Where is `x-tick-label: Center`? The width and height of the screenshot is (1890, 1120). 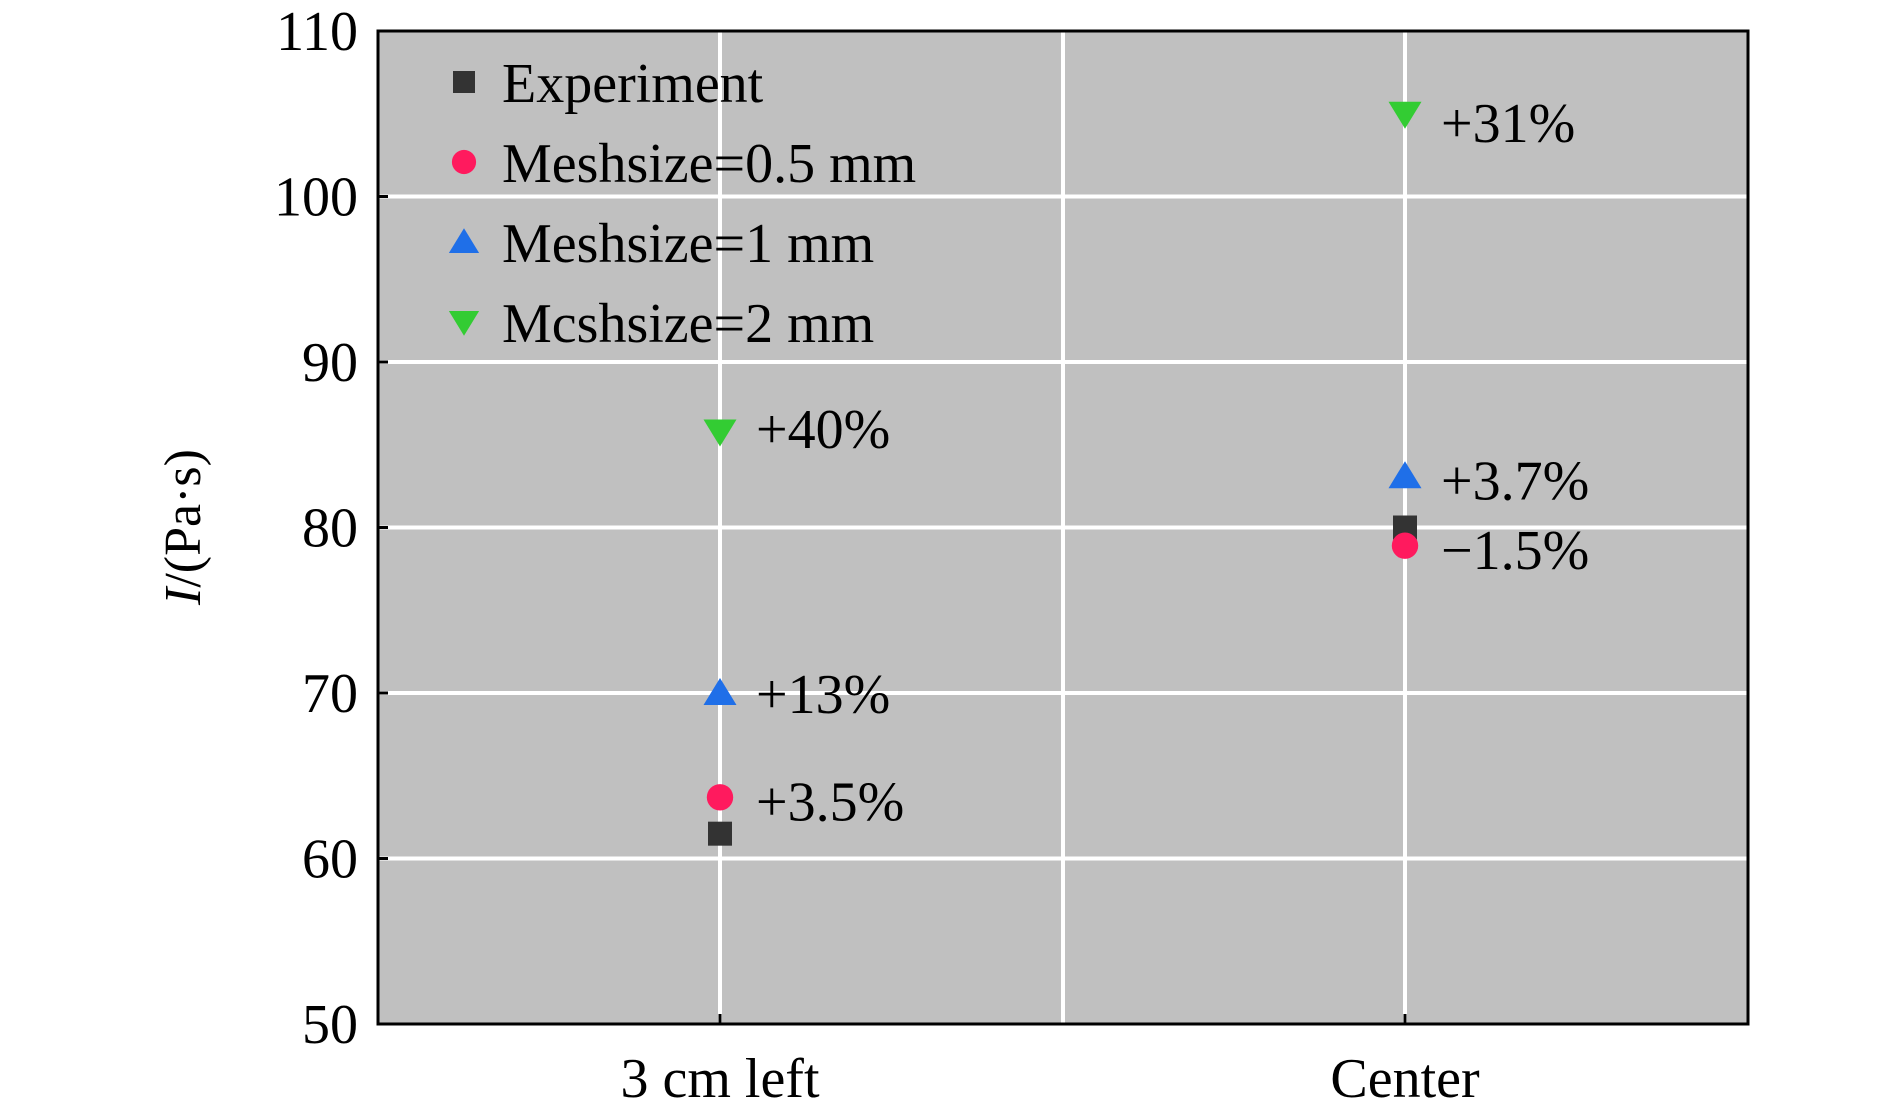
x-tick-label: Center is located at coordinates (1405, 1079).